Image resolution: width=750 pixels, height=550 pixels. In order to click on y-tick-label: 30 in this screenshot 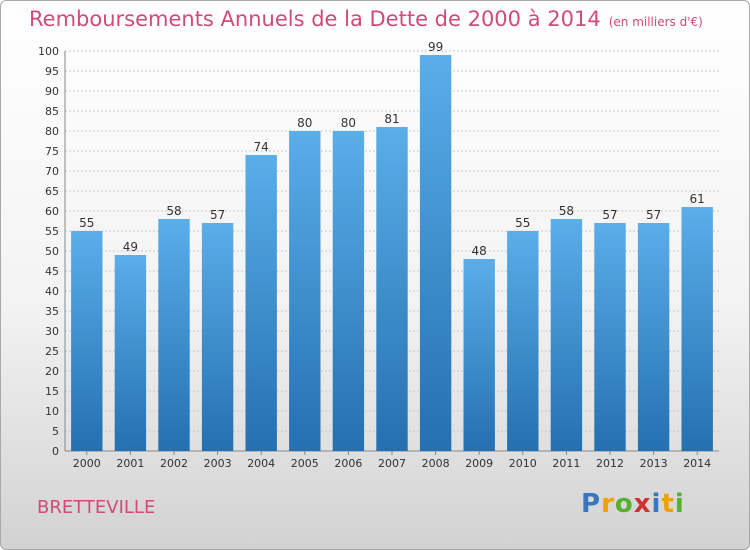, I will do `click(52, 331)`.